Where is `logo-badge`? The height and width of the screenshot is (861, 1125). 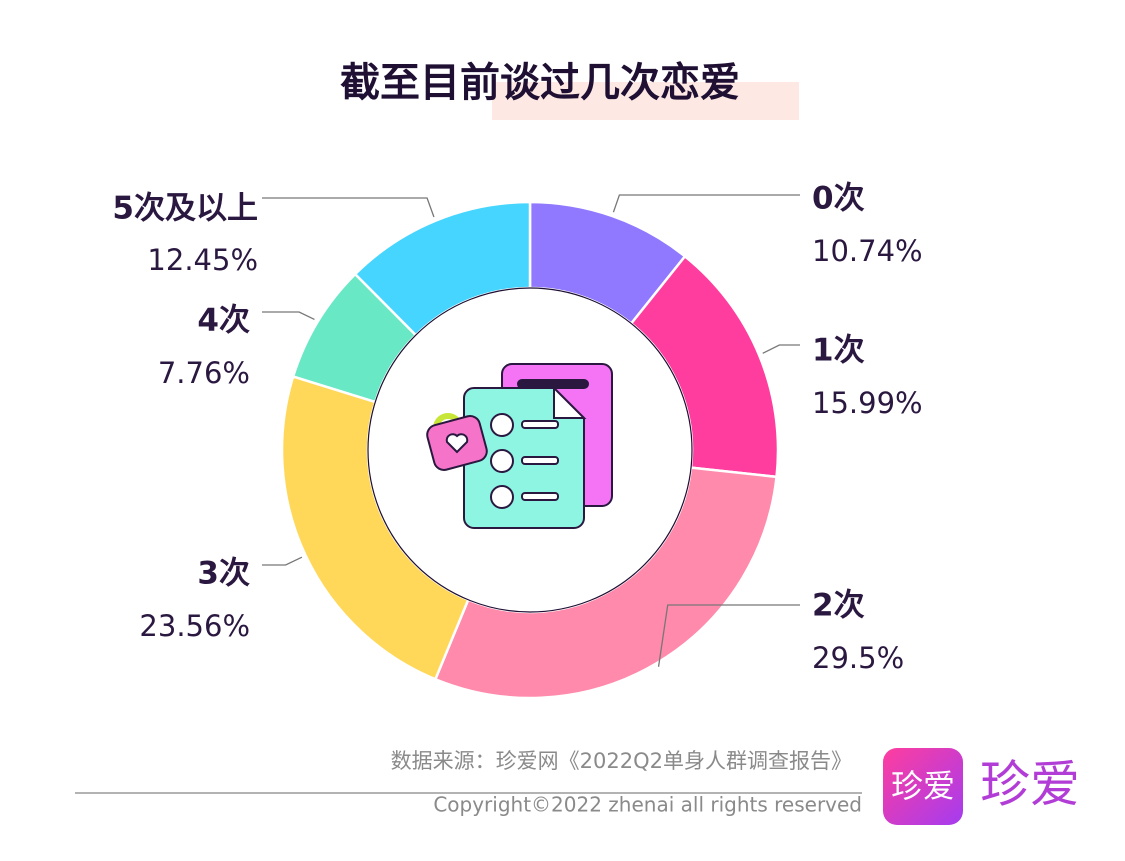 logo-badge is located at coordinates (923, 786).